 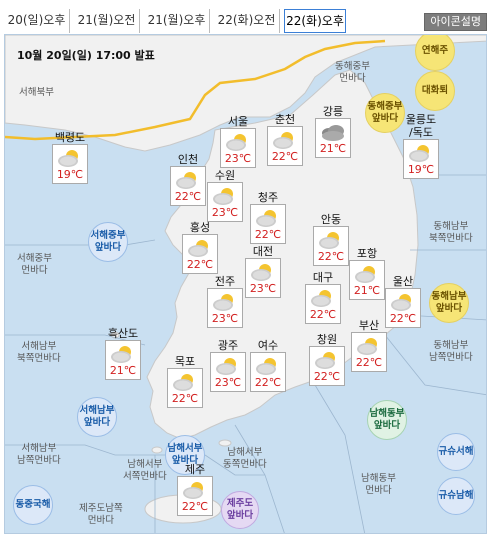 I want to click on sea-region-label: 남해서부 동쪽먼바다, so click(x=245, y=458).